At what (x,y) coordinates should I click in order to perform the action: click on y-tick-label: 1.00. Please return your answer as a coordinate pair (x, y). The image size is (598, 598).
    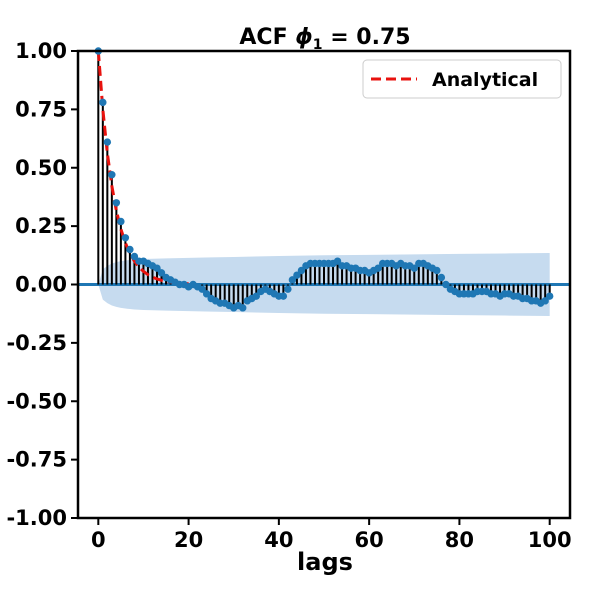
    Looking at the image, I should click on (41, 51).